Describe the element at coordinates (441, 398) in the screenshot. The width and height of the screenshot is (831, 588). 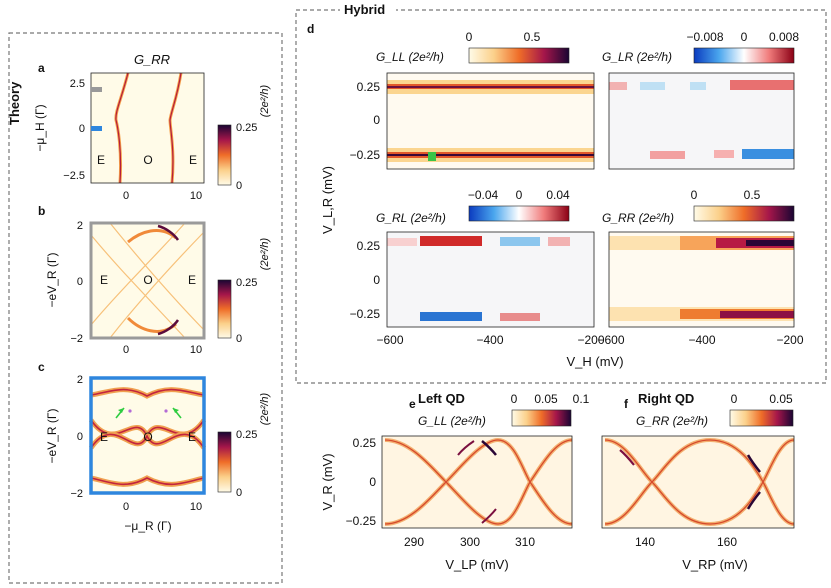
I see `panel-e-title: Left QD` at that location.